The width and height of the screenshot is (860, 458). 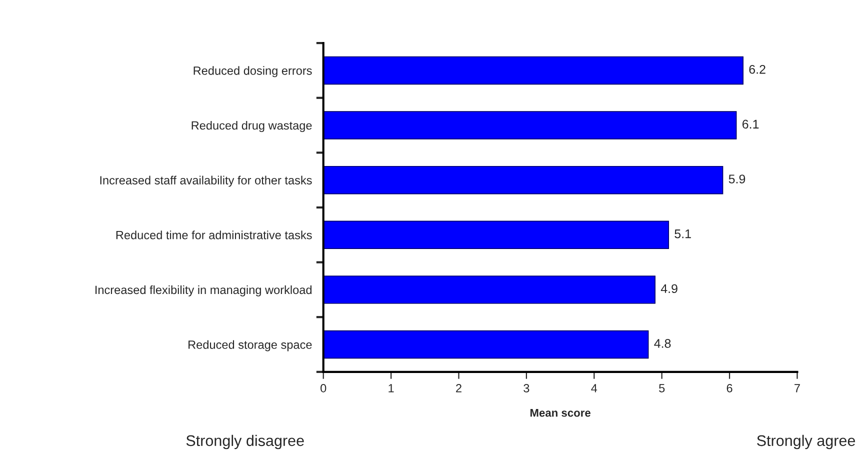 What do you see at coordinates (750, 124) in the screenshot?
I see `data-label: 6.1` at bounding box center [750, 124].